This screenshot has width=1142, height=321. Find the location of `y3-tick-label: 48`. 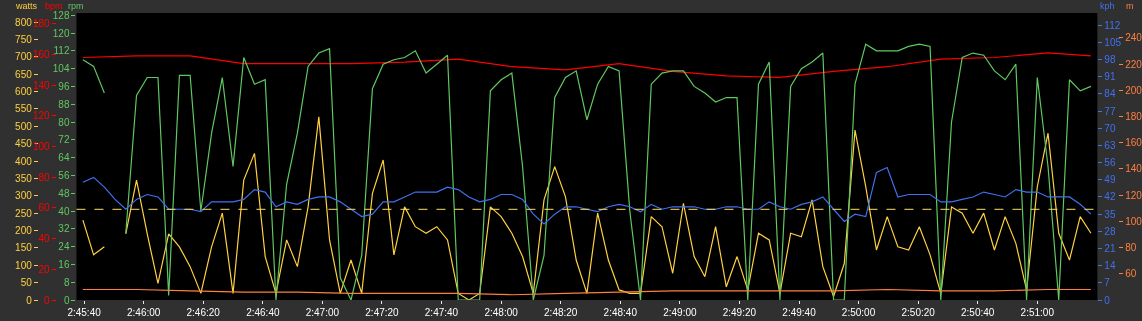

y3-tick-label: 48 is located at coordinates (64, 193).